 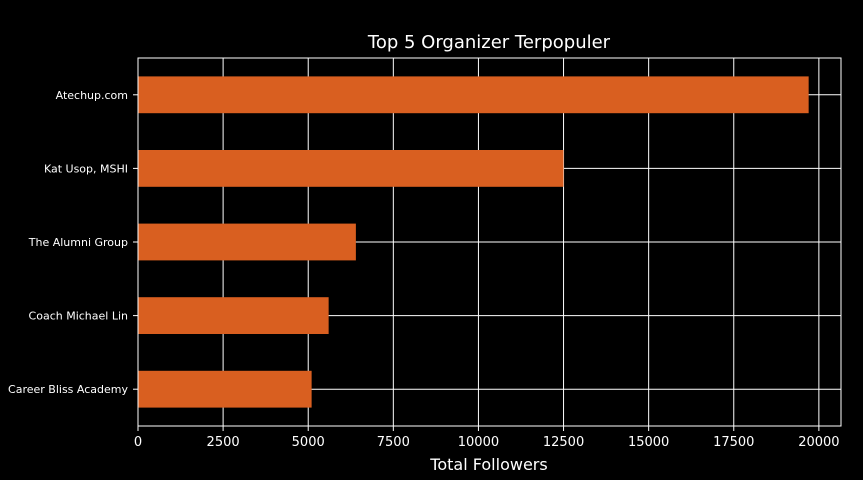 I want to click on x-tick-label: 10000, so click(x=478, y=442).